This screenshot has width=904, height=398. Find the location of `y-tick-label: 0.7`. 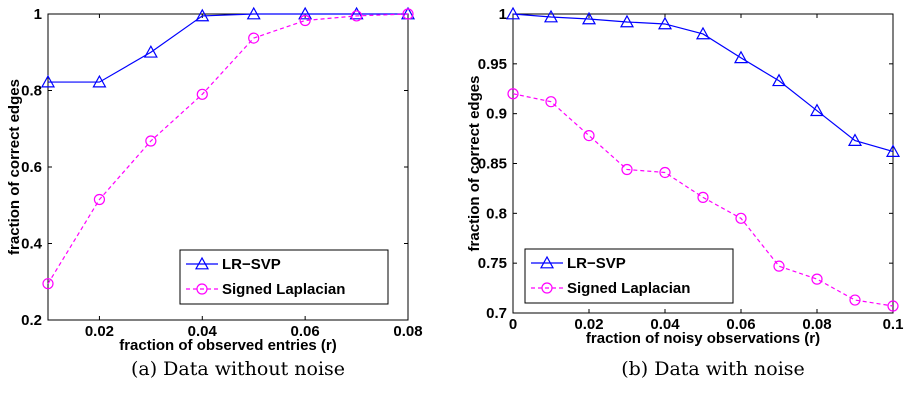

y-tick-label: 0.7 is located at coordinates (496, 313).